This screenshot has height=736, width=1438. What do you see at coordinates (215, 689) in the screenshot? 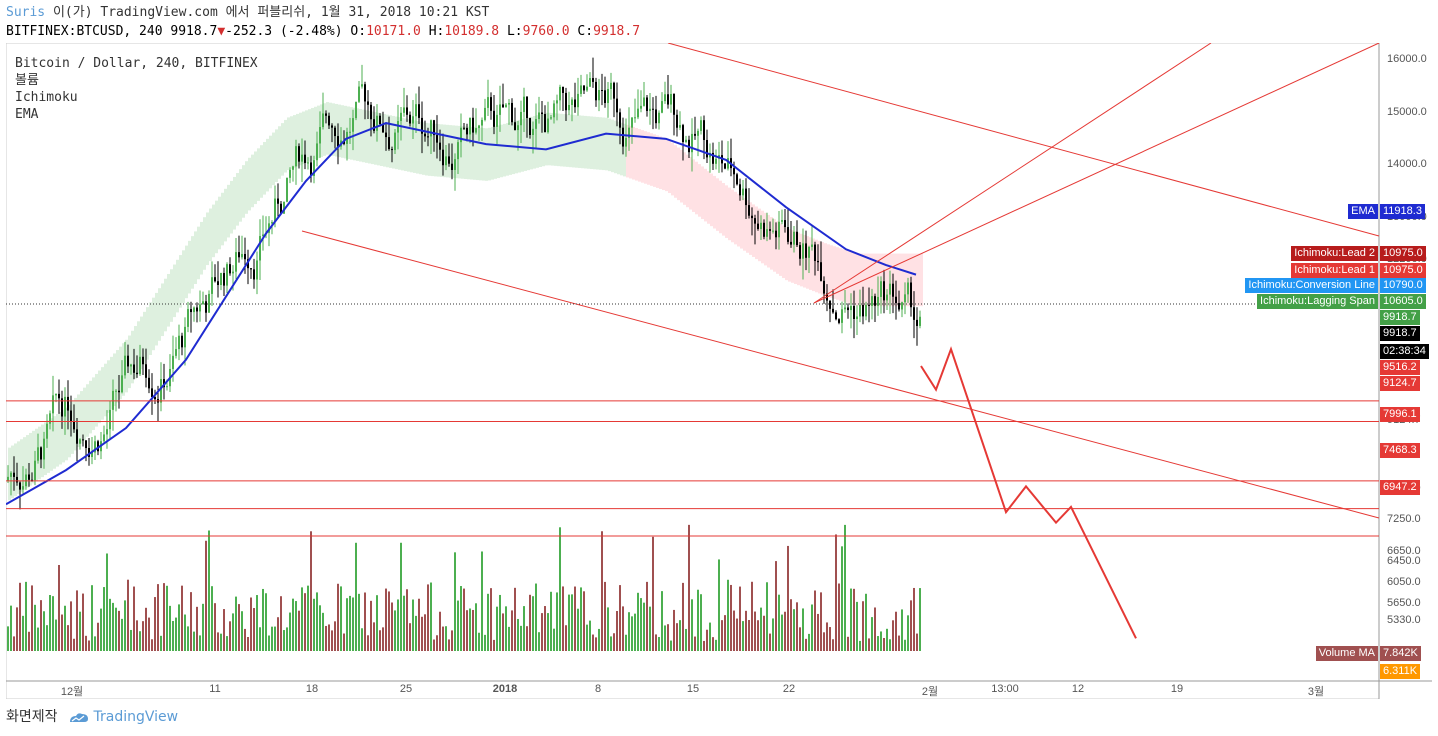
I see `time-tick-label: 11` at bounding box center [215, 689].